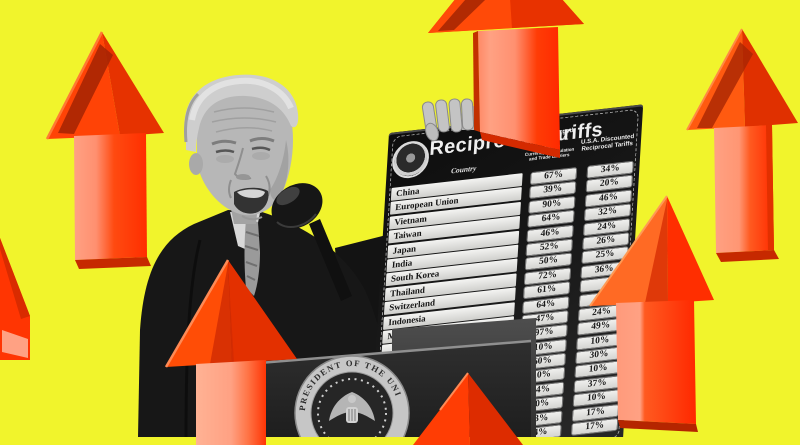 The width and height of the screenshot is (800, 445). Describe the element at coordinates (230, 352) in the screenshot. I see `up-arrow-bottom-center` at that location.